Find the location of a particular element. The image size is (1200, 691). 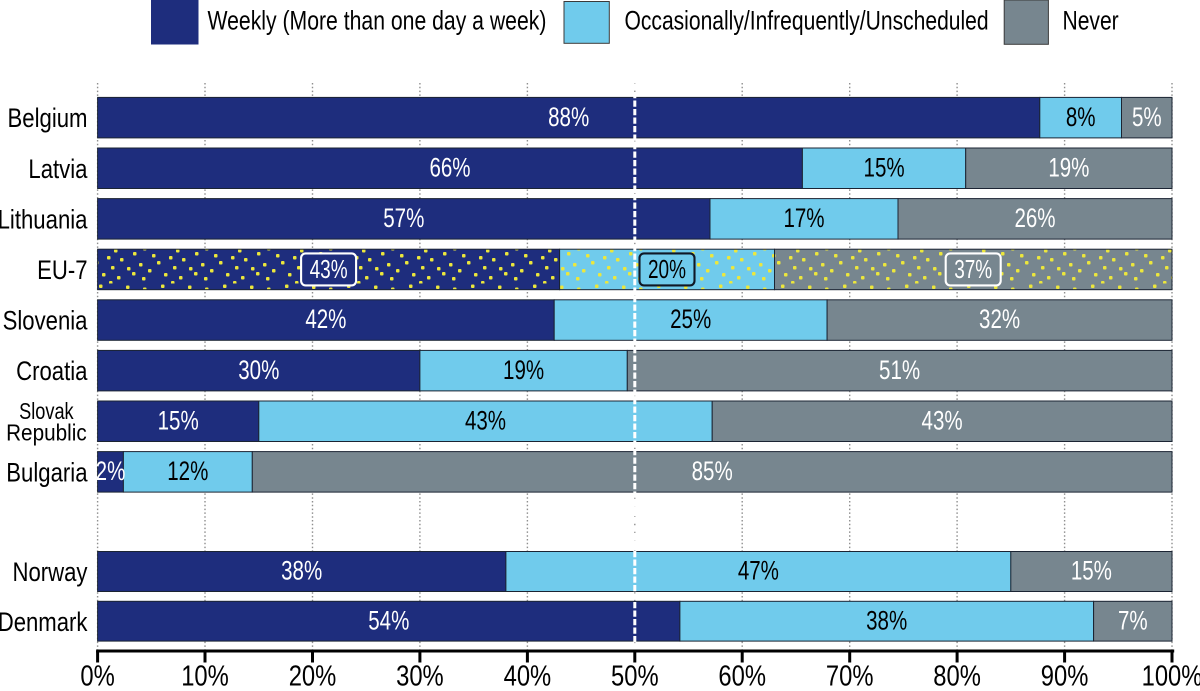

svg-text: 47% is located at coordinates (758, 571).